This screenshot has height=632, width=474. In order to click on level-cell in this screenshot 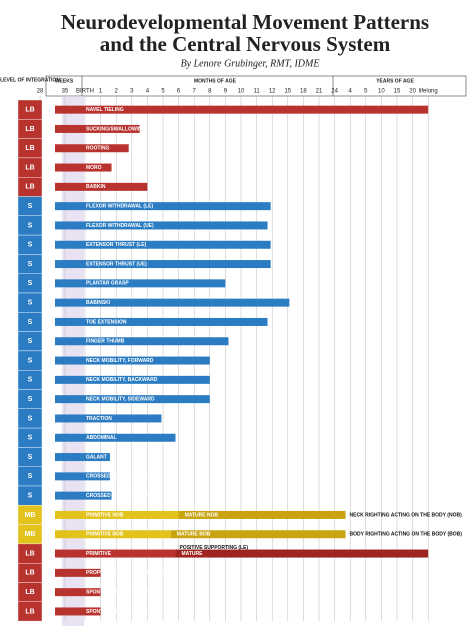, I will do `click(30, 611)`.